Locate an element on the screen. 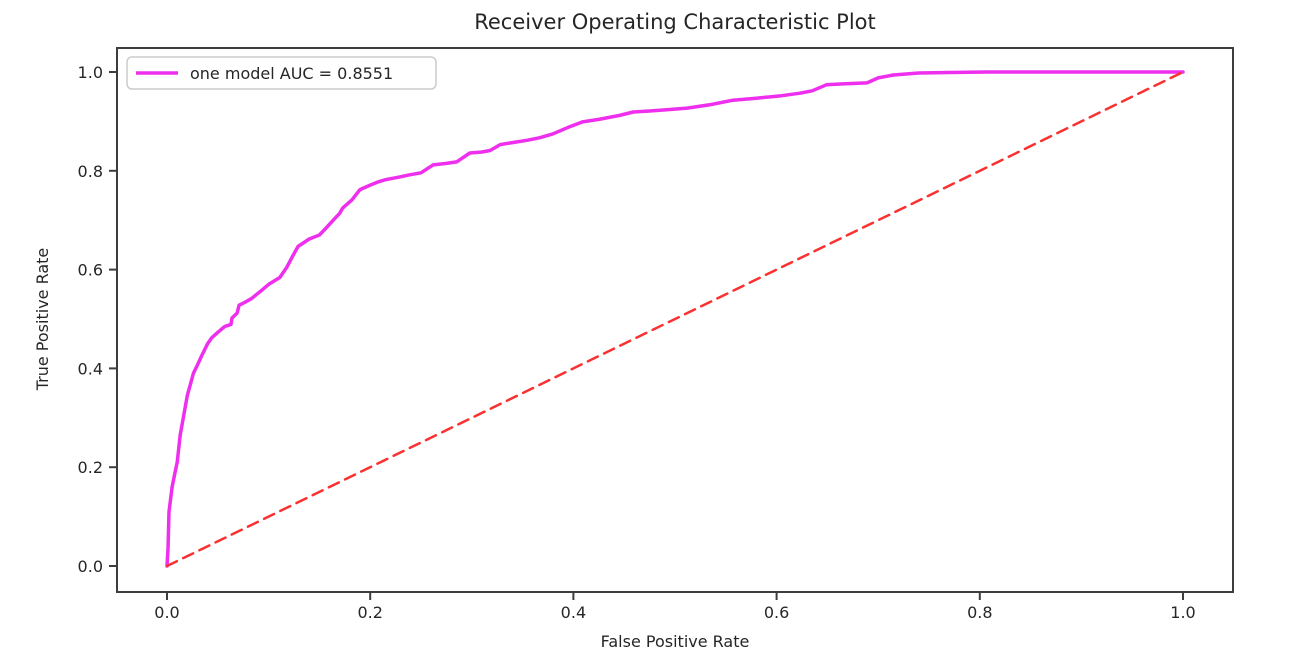  x-tick-label: 1.0 is located at coordinates (1182, 612).